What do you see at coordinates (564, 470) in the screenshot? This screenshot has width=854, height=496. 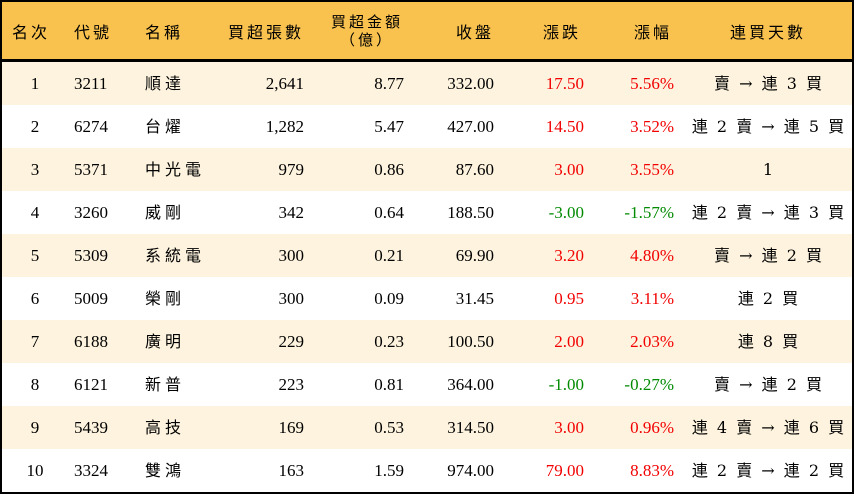 I see `change-cell: 79.00` at bounding box center [564, 470].